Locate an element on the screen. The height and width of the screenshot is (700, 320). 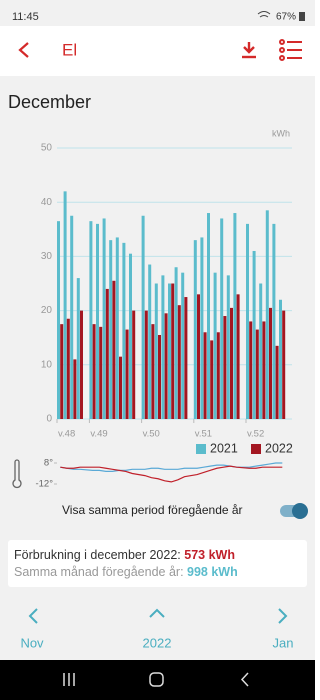
legend-label: 2022 is located at coordinates (279, 448).